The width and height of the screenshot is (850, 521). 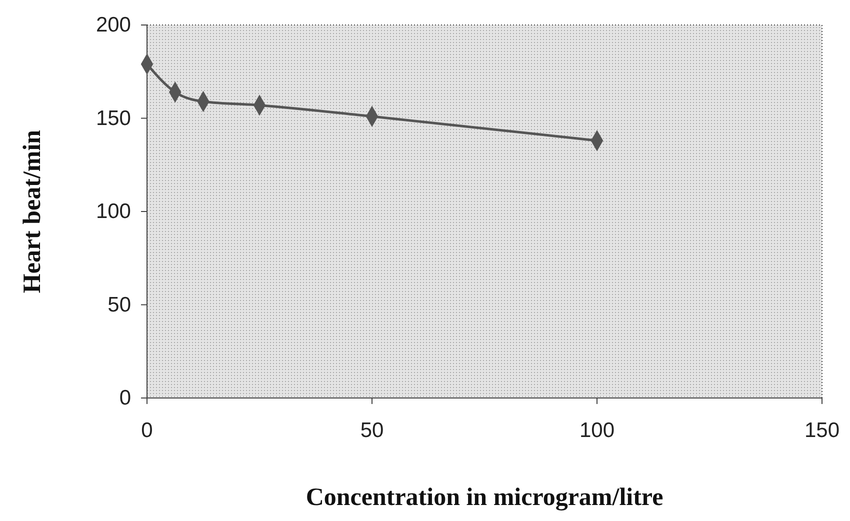 What do you see at coordinates (113, 212) in the screenshot?
I see `y-tick-label: 100` at bounding box center [113, 212].